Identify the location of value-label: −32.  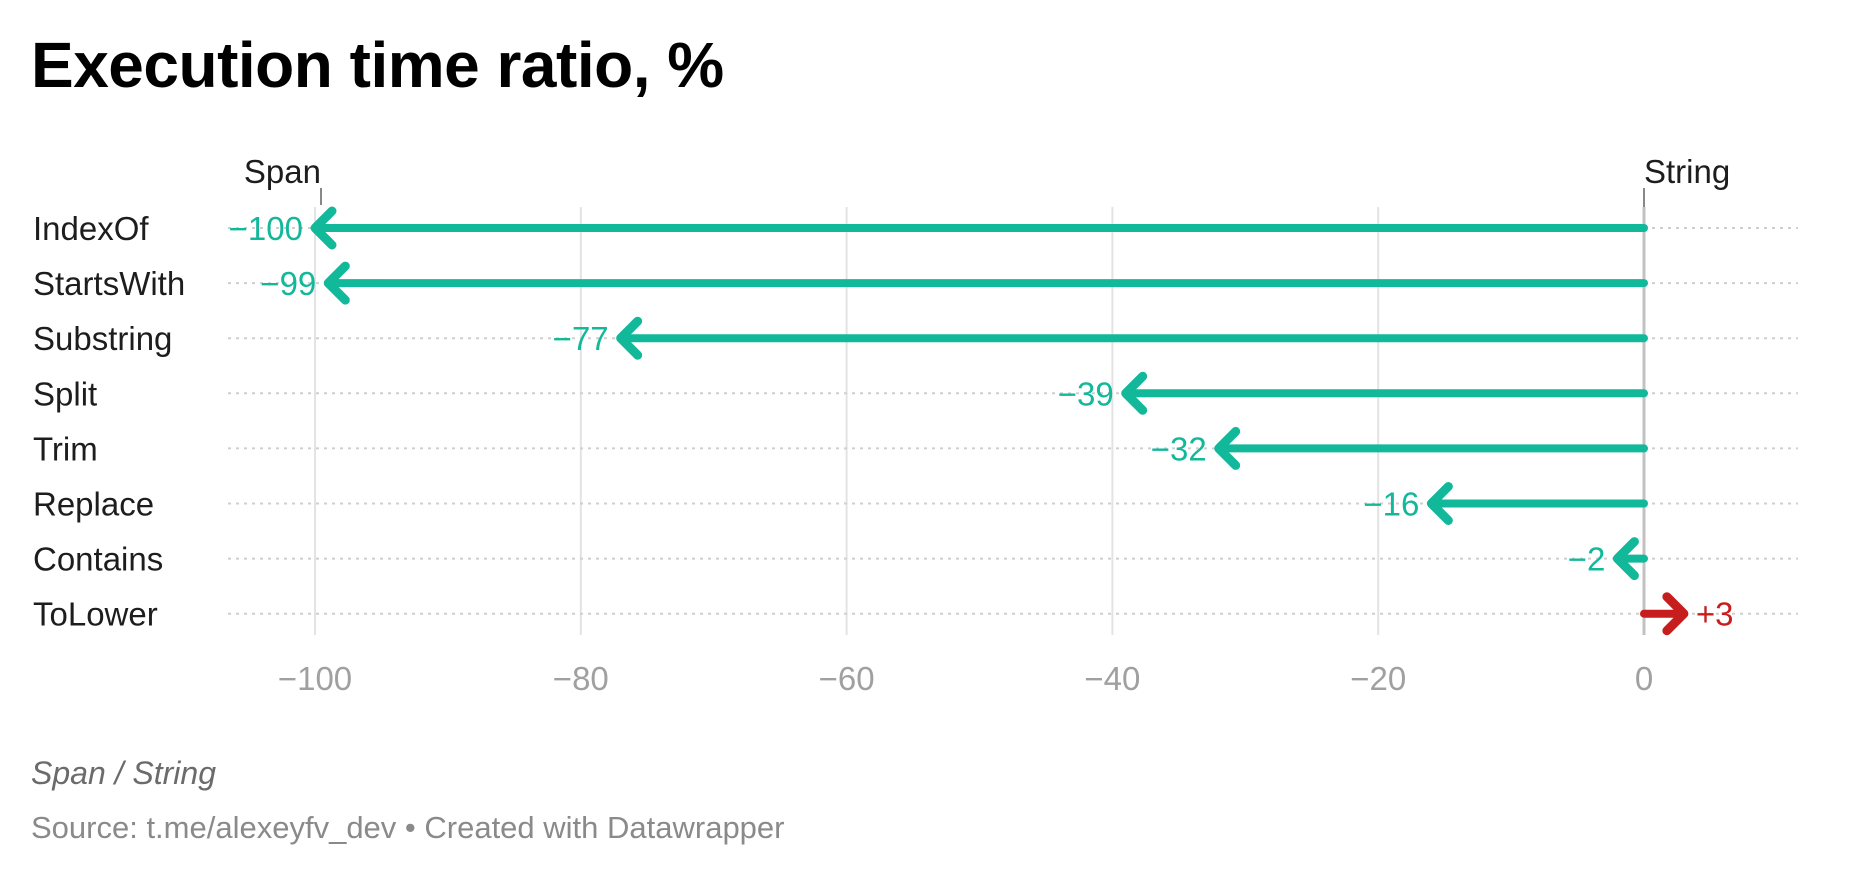
(1179, 448).